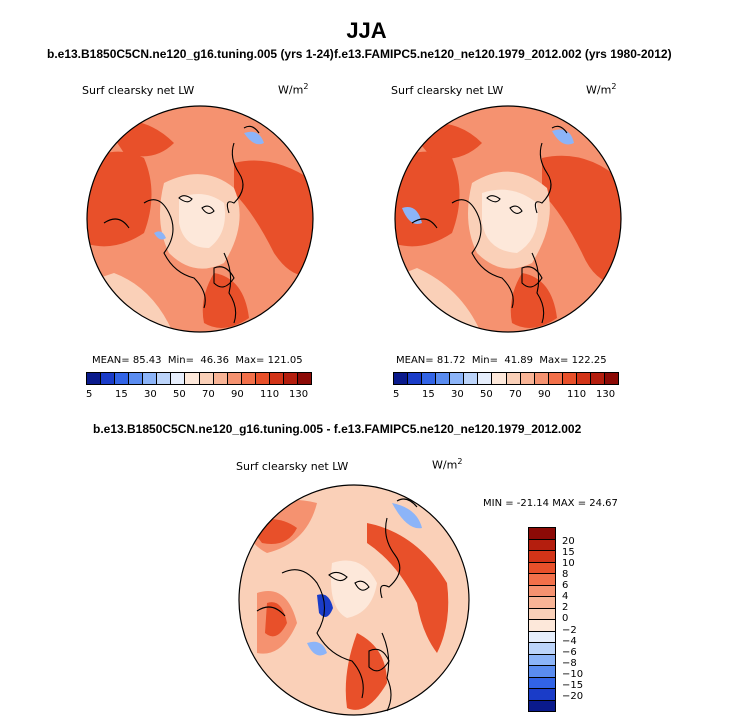  What do you see at coordinates (138, 90) in the screenshot?
I see `panel1-variable-label: Surf clearsky net LW` at bounding box center [138, 90].